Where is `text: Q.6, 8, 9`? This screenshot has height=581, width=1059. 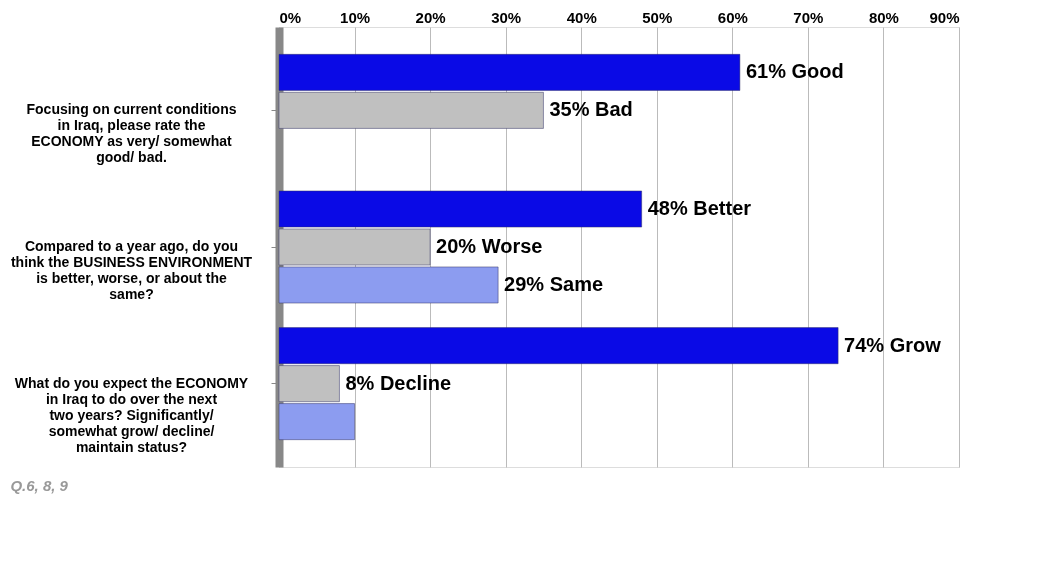 text: Q.6, 8, 9 is located at coordinates (39, 485).